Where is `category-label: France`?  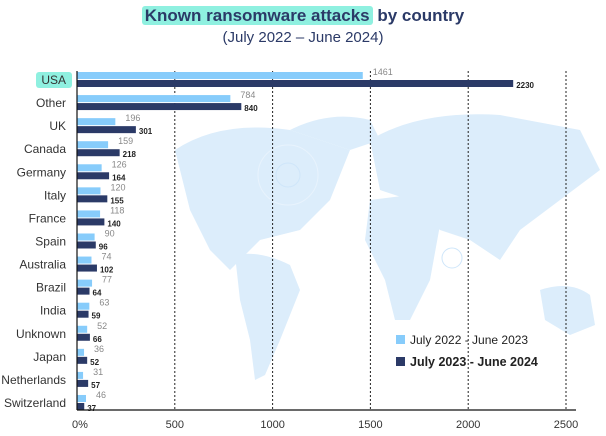
category-label: France is located at coordinates (48, 218).